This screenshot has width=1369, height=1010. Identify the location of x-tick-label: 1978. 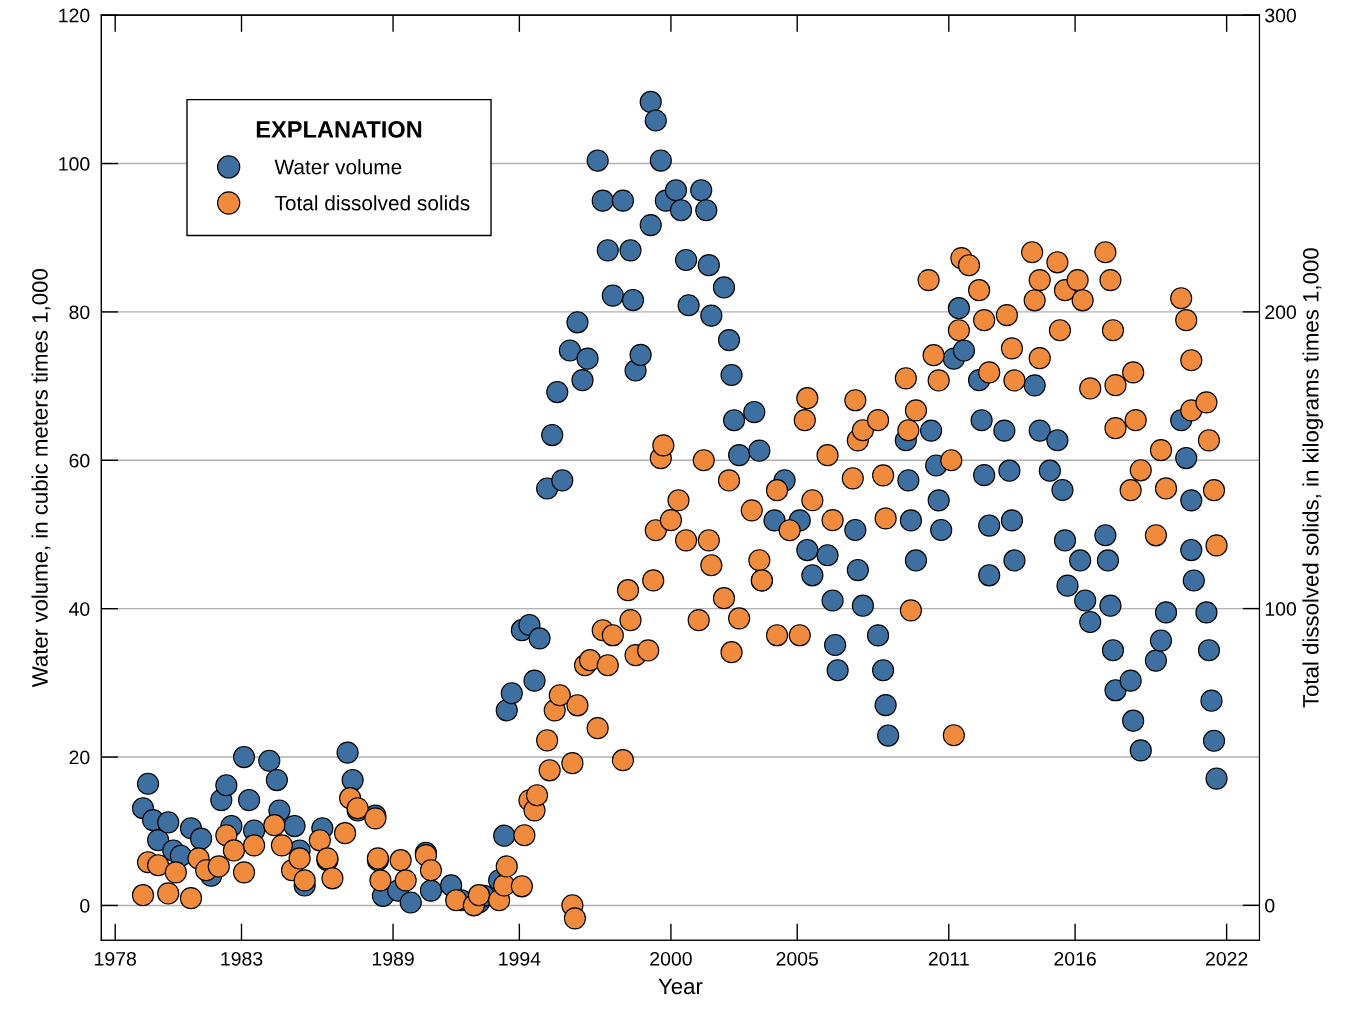
(115, 958).